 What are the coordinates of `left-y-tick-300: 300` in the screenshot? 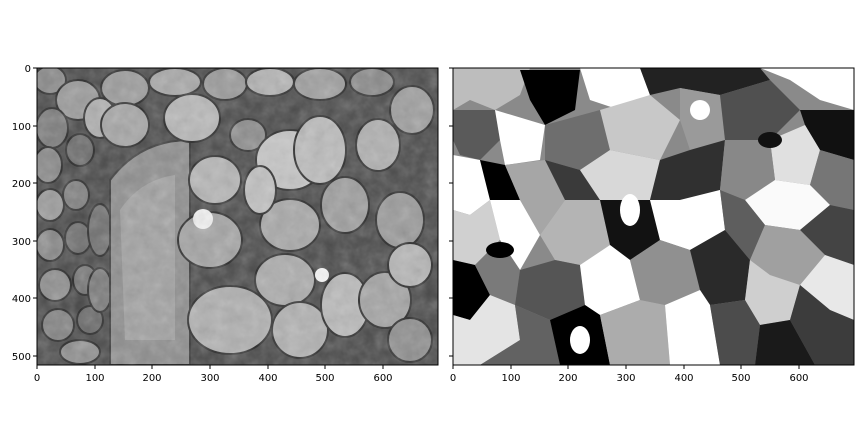 It's located at (21, 242).